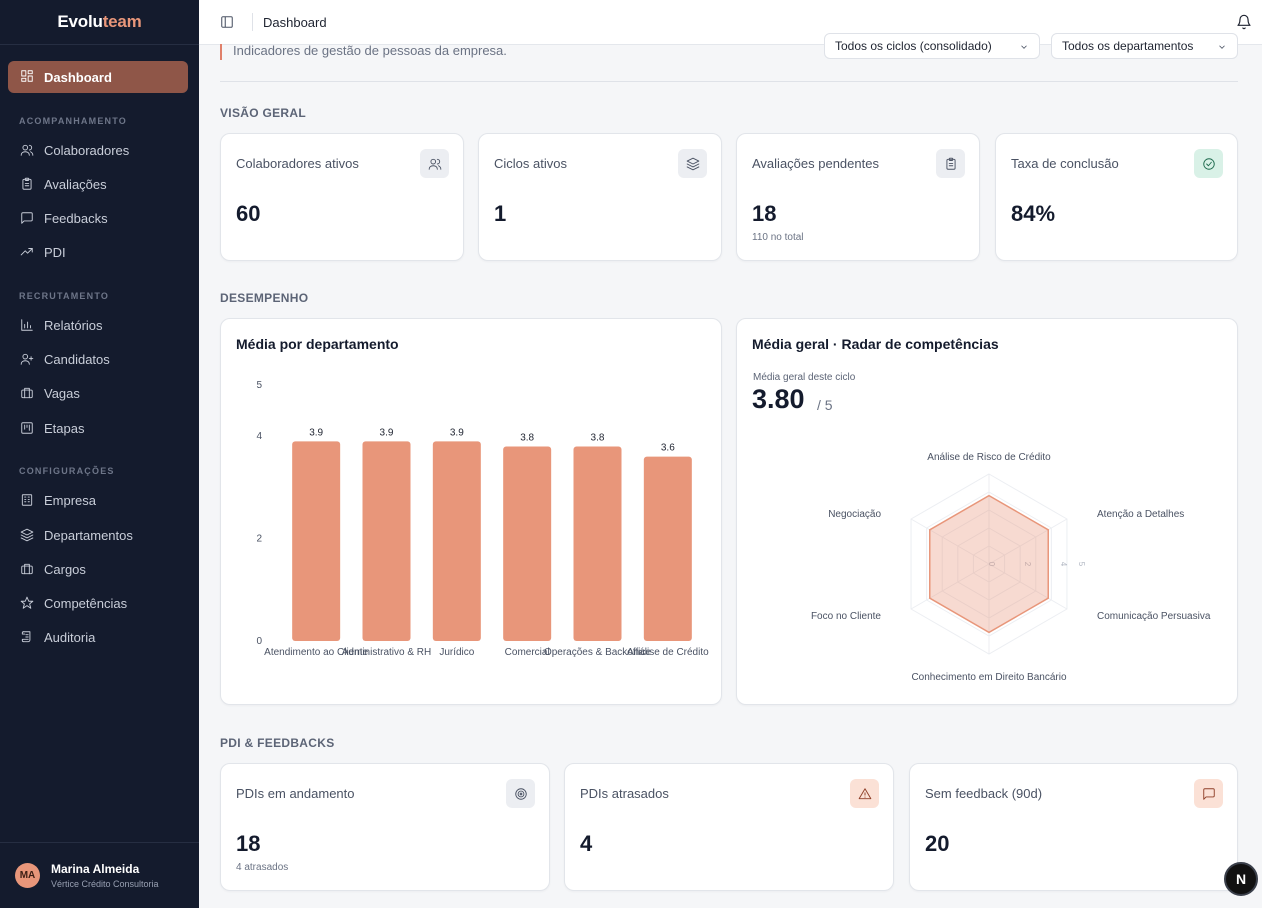 The height and width of the screenshot is (908, 1262). Describe the element at coordinates (26, 637) in the screenshot. I see `scroll-icon` at that location.